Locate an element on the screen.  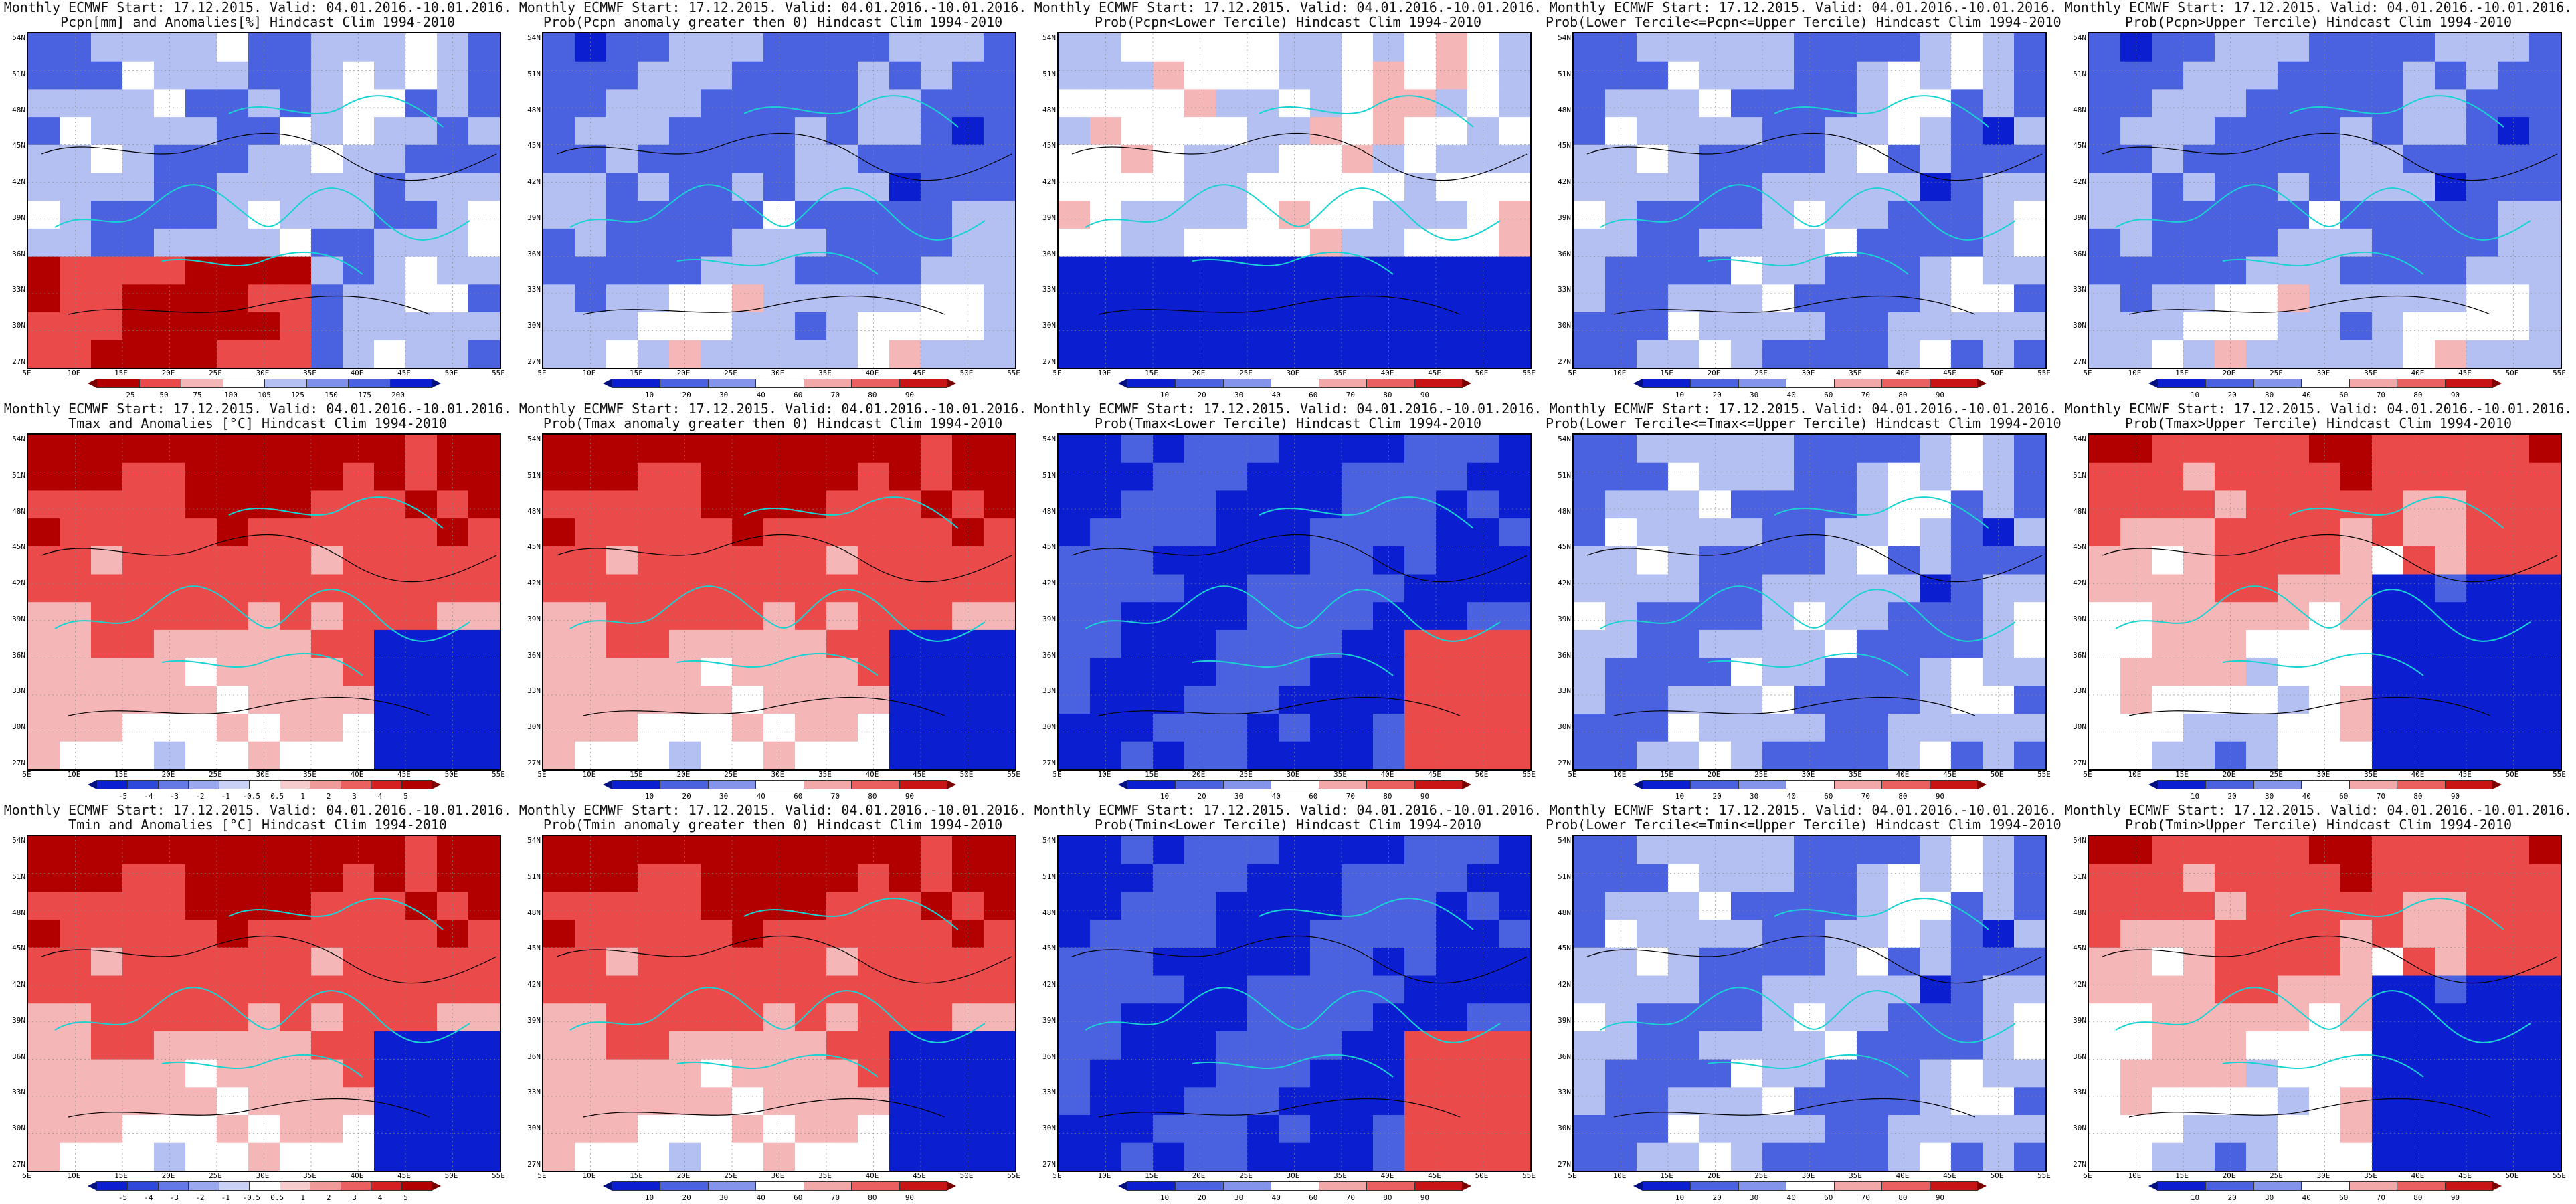
colorbar: 10 20 30 40 60 70 80 90 is located at coordinates (779, 790).